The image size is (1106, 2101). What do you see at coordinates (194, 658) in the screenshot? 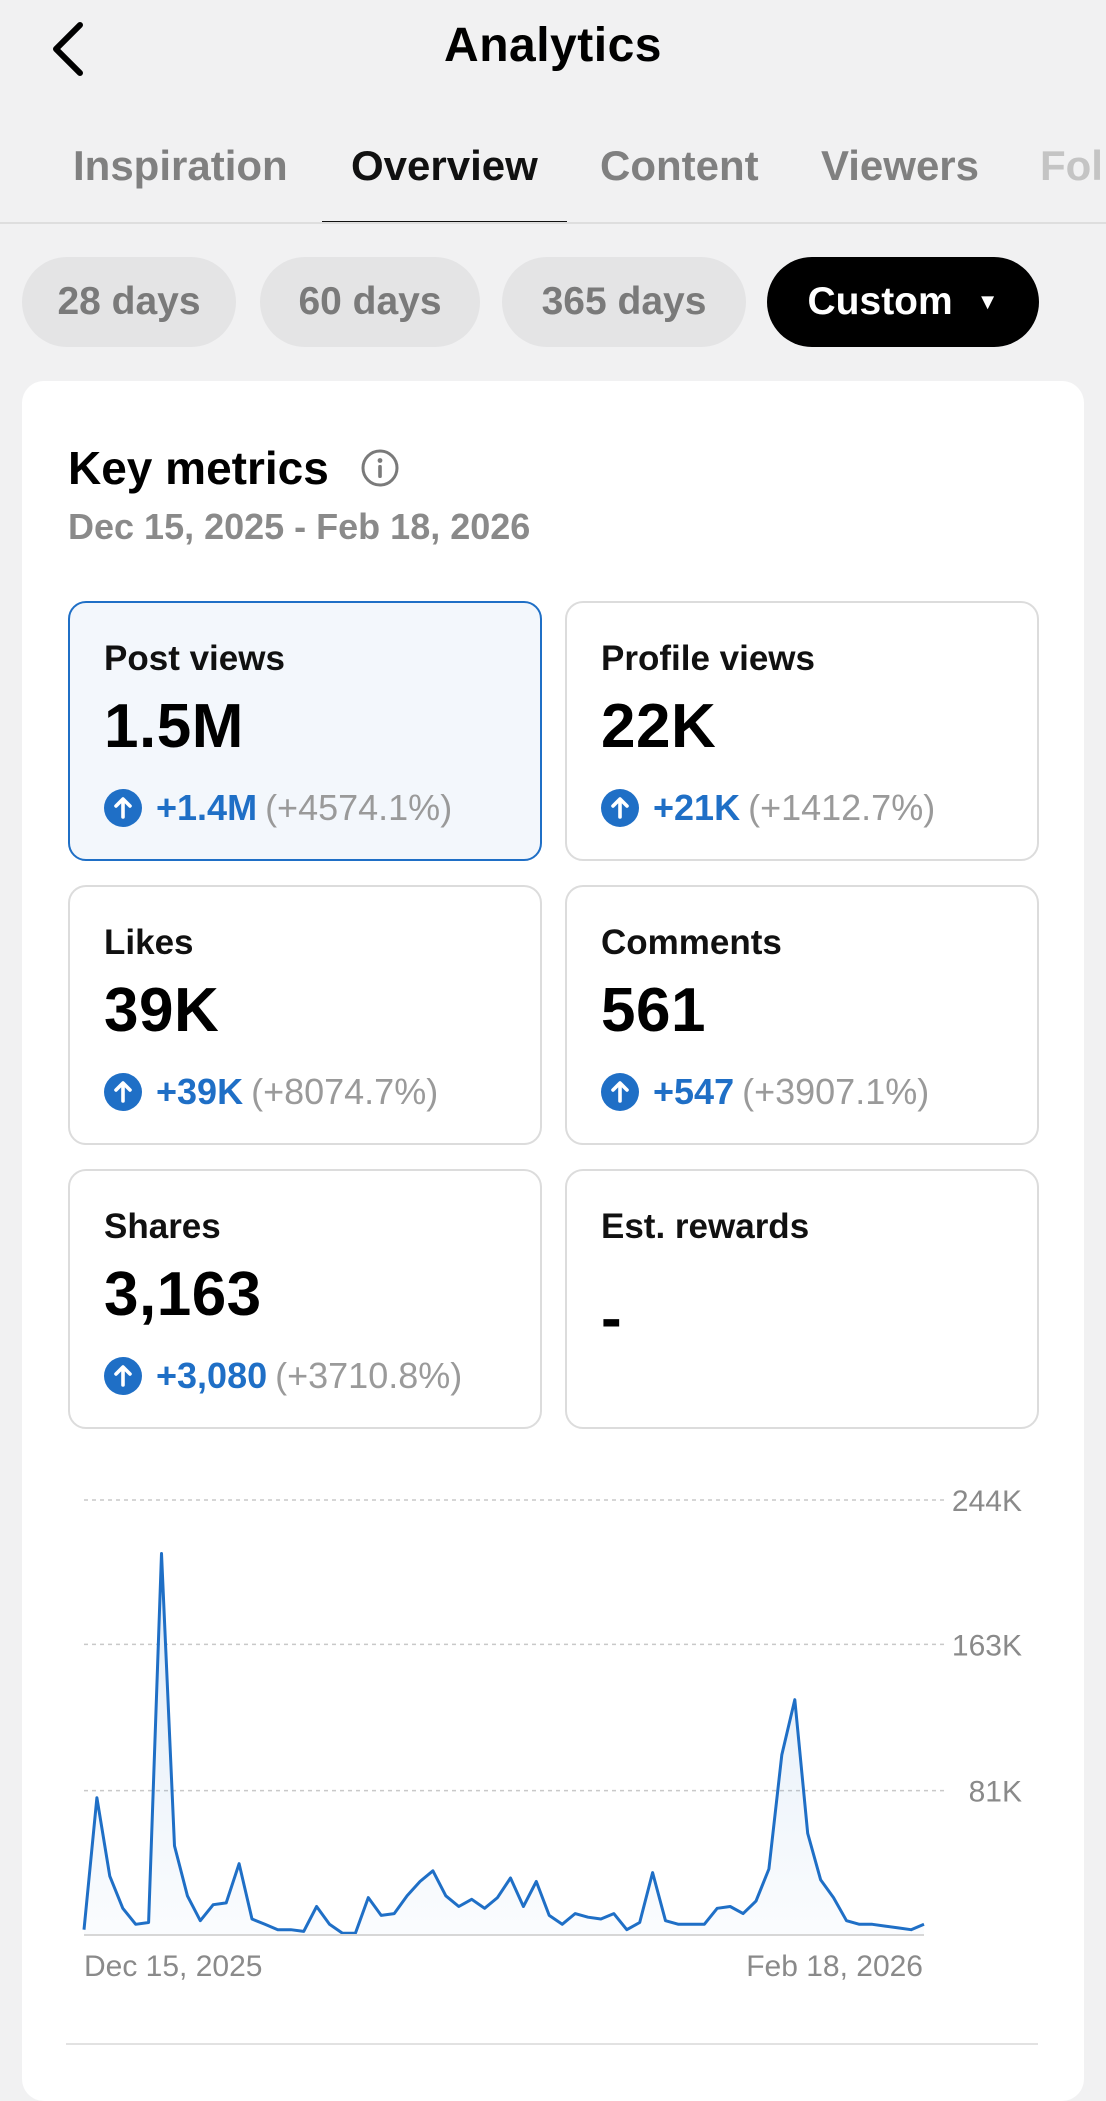
I see `metric-label: Post views` at bounding box center [194, 658].